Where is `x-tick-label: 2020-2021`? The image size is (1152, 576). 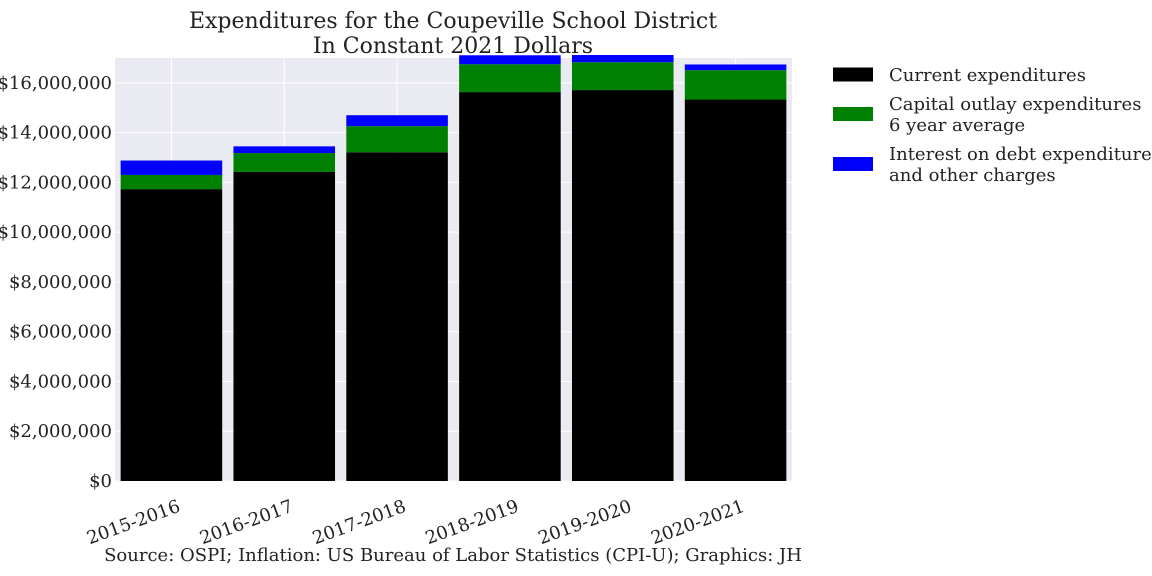 x-tick-label: 2020-2021 is located at coordinates (697, 522).